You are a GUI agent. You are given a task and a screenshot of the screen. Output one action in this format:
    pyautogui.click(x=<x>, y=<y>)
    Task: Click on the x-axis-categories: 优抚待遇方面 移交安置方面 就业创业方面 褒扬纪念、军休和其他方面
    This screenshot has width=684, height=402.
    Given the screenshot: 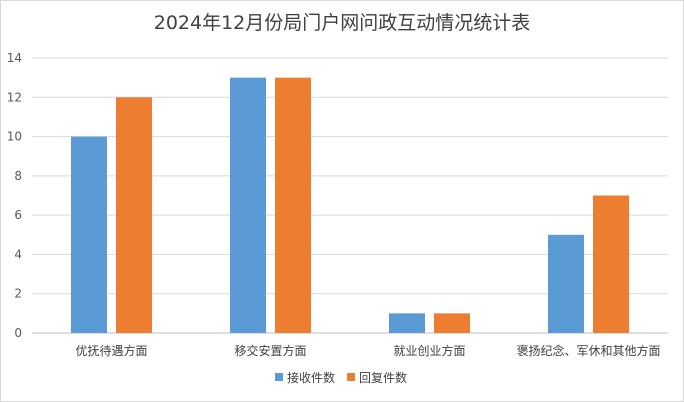 What is the action you would take?
    pyautogui.click(x=367, y=350)
    